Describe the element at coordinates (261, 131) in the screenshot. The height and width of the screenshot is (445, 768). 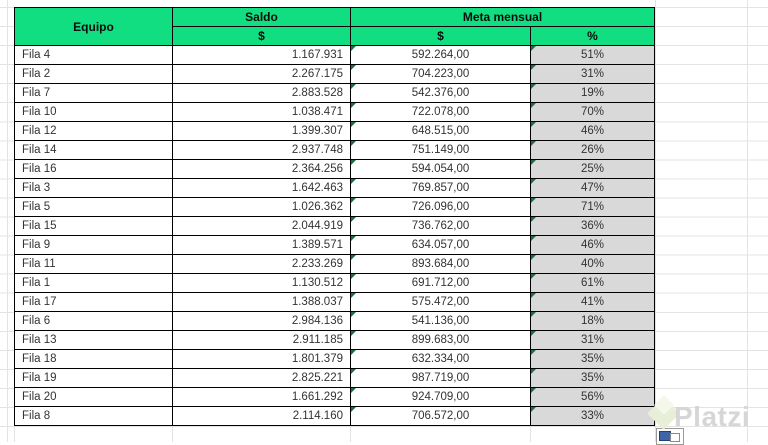
I see `cell-saldo: 1.399.307` at that location.